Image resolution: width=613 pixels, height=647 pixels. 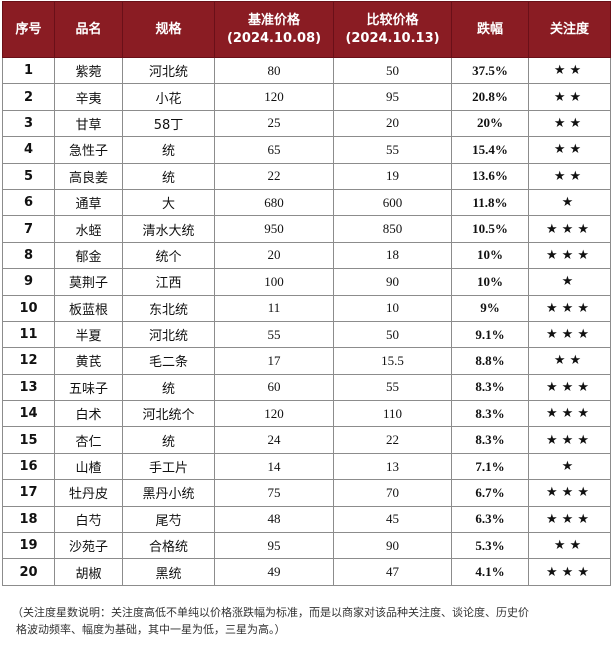 What do you see at coordinates (490, 519) in the screenshot?
I see `cell-drop: 6.3%` at bounding box center [490, 519].